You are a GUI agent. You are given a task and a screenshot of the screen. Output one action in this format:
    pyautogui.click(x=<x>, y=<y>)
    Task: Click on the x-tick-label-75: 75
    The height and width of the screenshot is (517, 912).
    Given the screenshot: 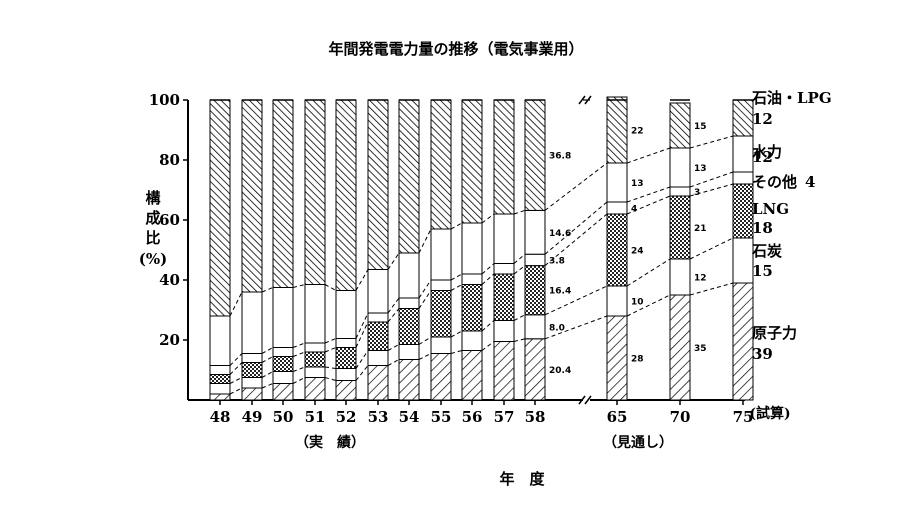 What is the action you would take?
    pyautogui.click(x=743, y=417)
    